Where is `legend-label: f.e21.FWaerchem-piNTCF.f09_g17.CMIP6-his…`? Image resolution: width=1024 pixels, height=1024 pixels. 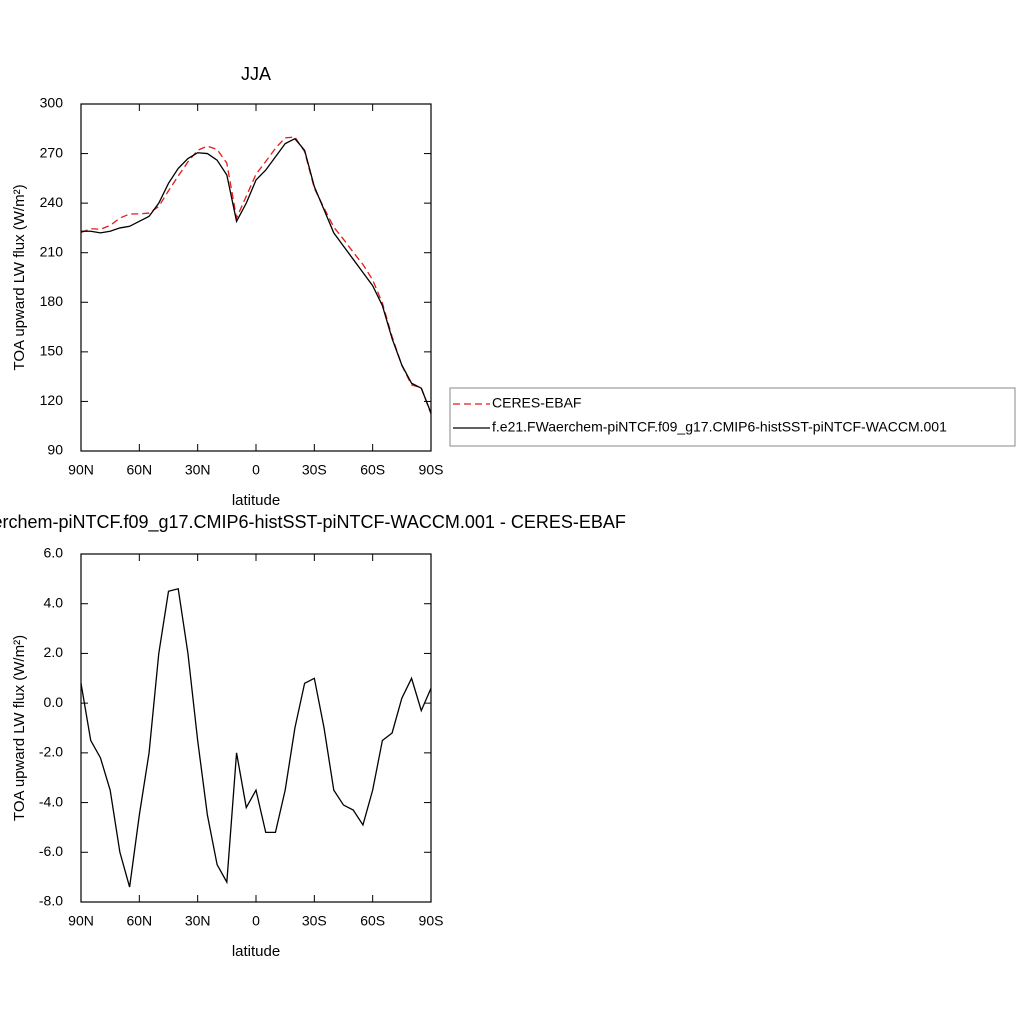 legend-label: f.e21.FWaerchem-piNTCF.f09_g17.CMIP6-his… is located at coordinates (719, 427).